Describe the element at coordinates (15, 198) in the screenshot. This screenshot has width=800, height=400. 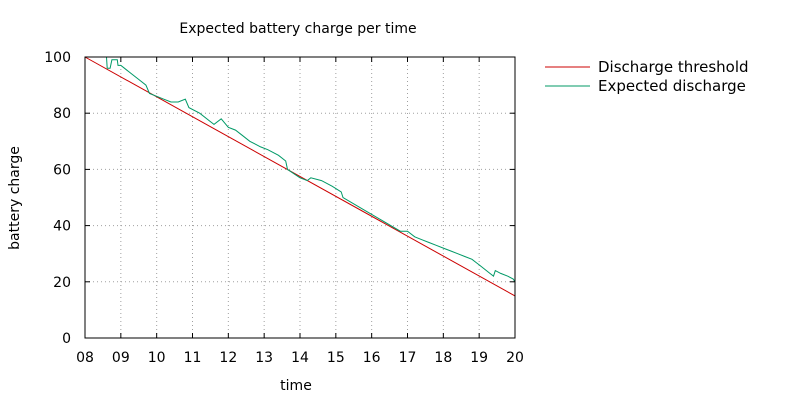
I see `y-axis-label: battery charge` at that location.